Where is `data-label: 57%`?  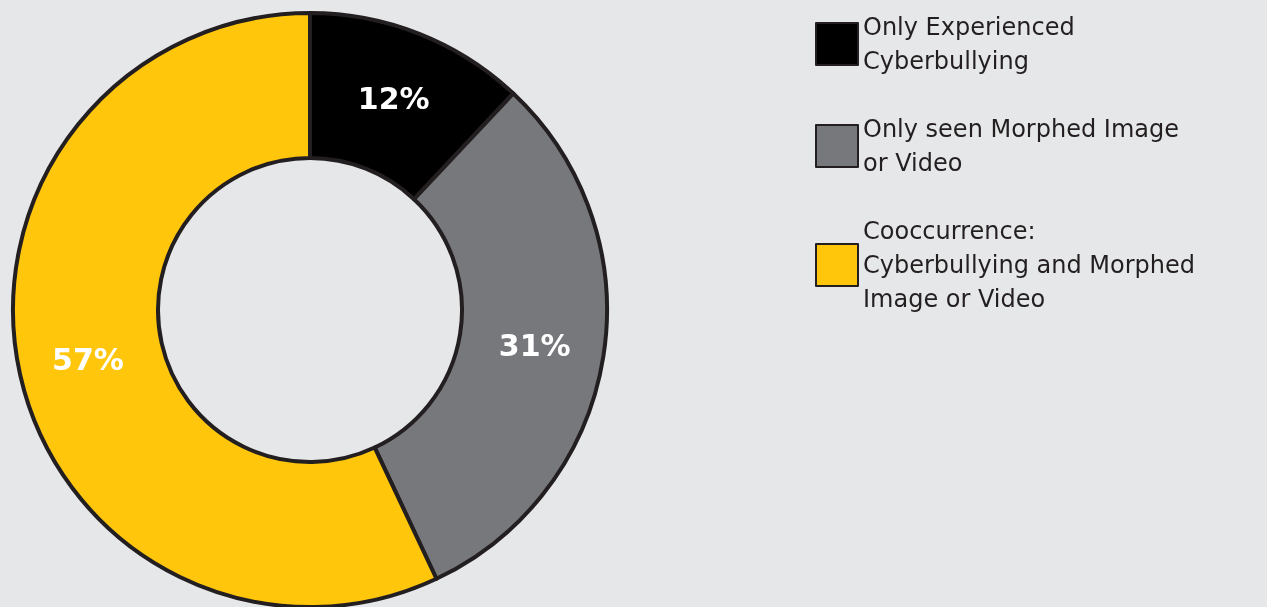
data-label: 57% is located at coordinates (88, 360).